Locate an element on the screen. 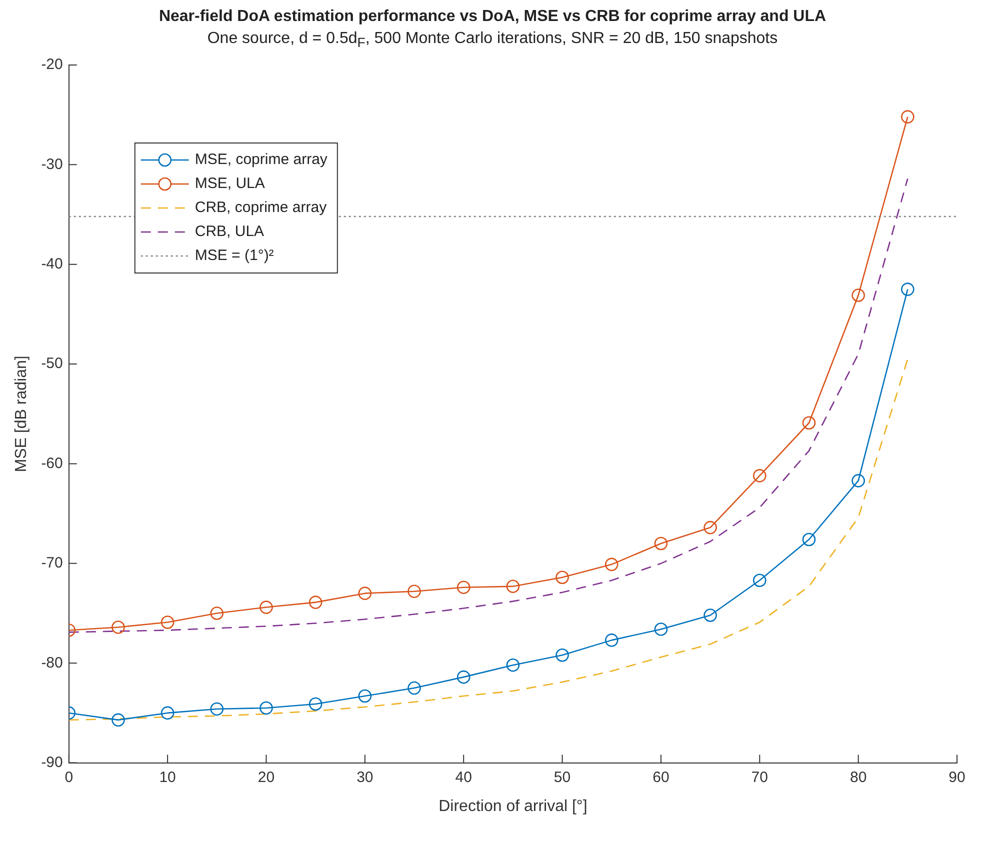 Image resolution: width=985 pixels, height=844 pixels. x-tick-label: 0 is located at coordinates (69, 777).